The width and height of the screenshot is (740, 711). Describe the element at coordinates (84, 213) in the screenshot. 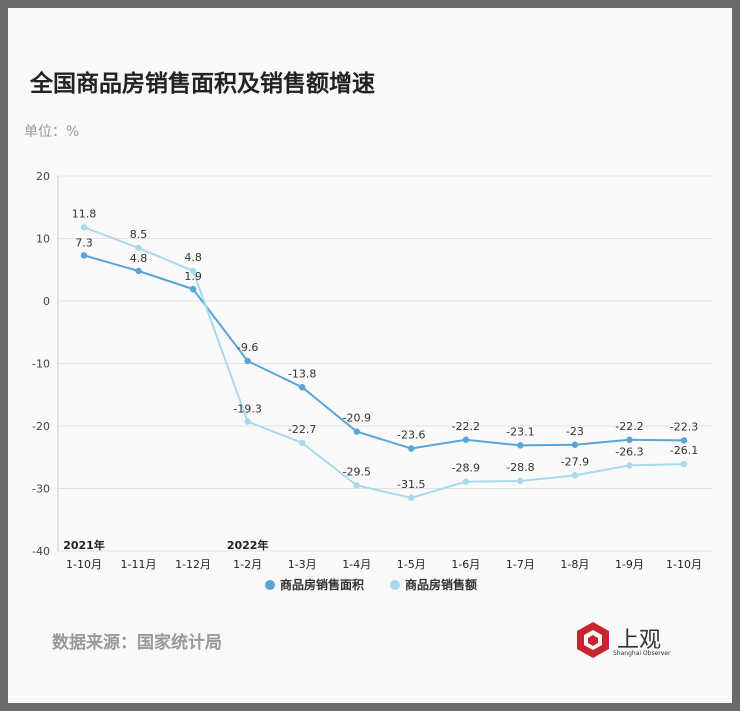

I see `data-label: 11.8` at that location.